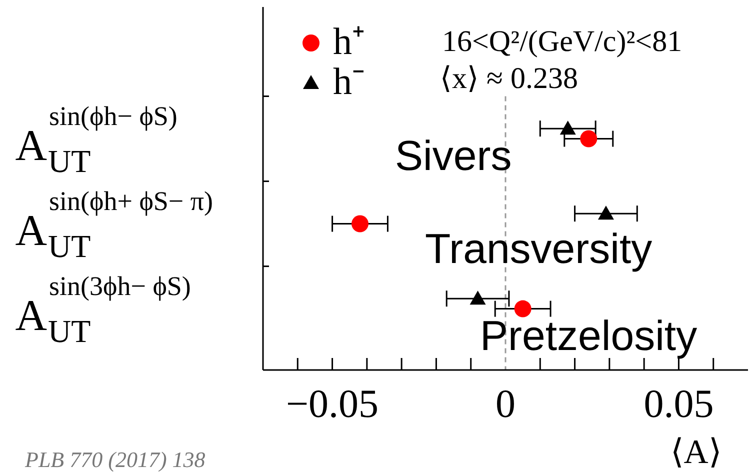  I want to click on text: ⟨x⟩ ≈ 0.238, so click(509, 78).